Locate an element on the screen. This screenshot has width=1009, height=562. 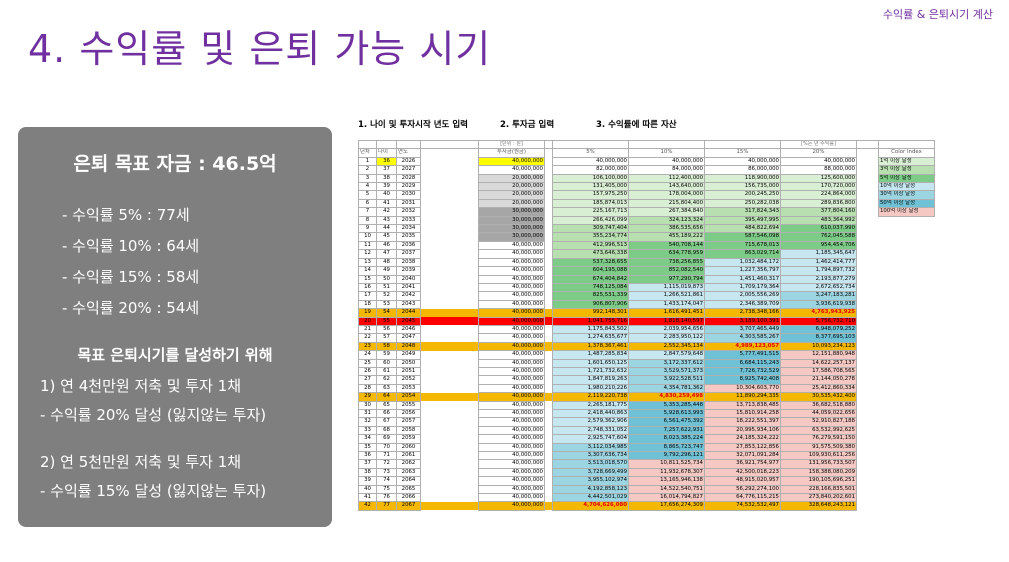
row-value: 25,412,860,334 is located at coordinates (818, 388).